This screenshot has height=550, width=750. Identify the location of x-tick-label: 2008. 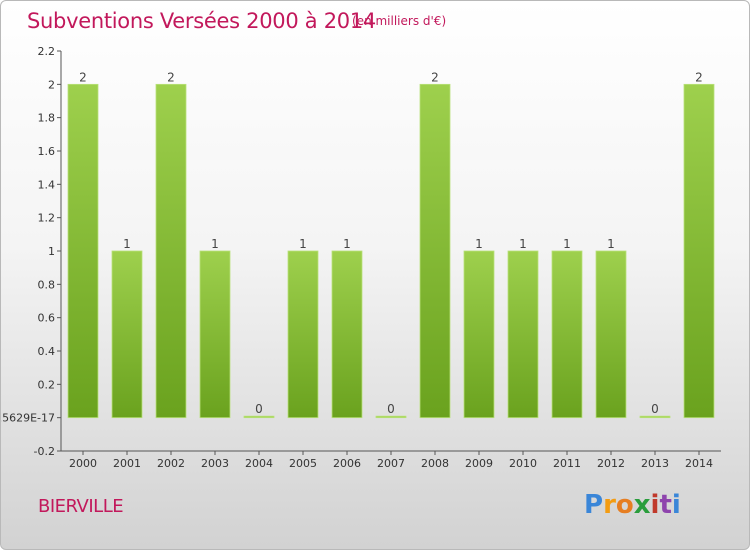
(435, 463).